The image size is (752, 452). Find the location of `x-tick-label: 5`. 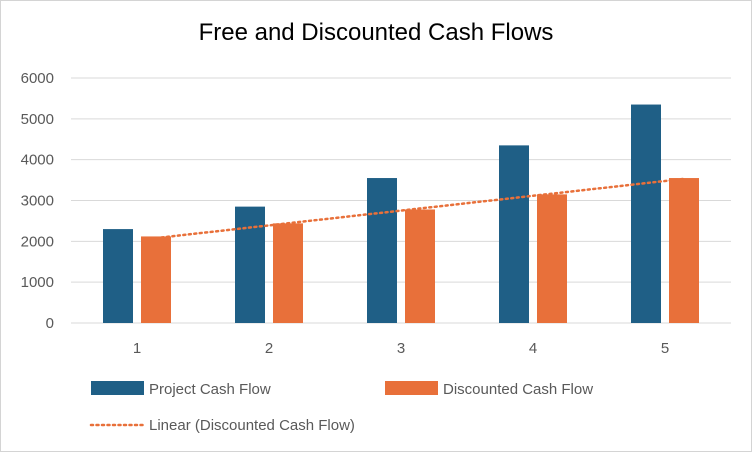

x-tick-label: 5 is located at coordinates (665, 348).